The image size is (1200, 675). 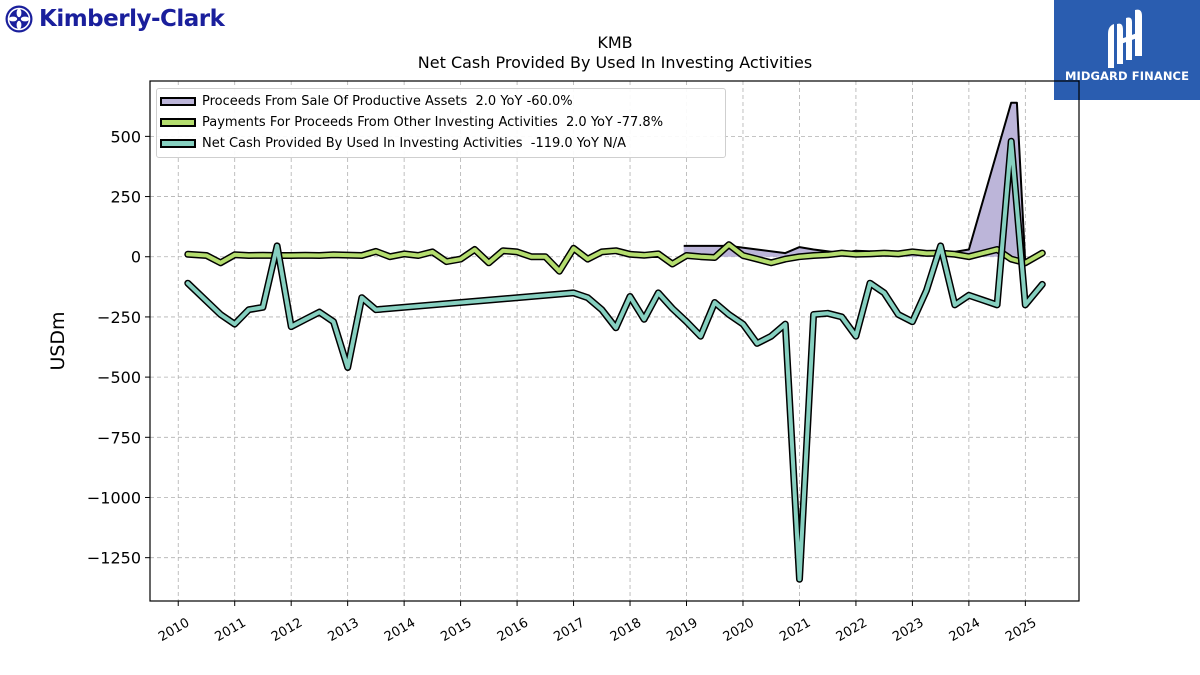 I want to click on x-tick-label: 2014, so click(x=400, y=630).